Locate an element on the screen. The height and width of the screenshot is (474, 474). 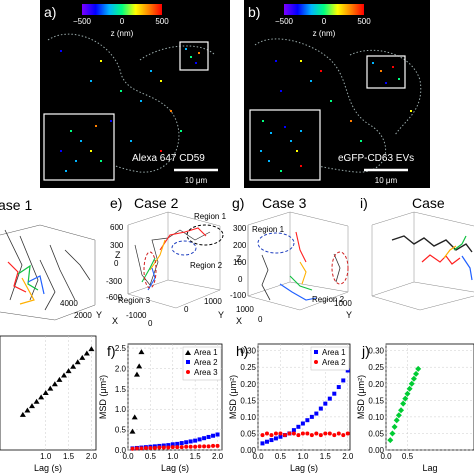
panel-a-label: a) is located at coordinates (50, 12).